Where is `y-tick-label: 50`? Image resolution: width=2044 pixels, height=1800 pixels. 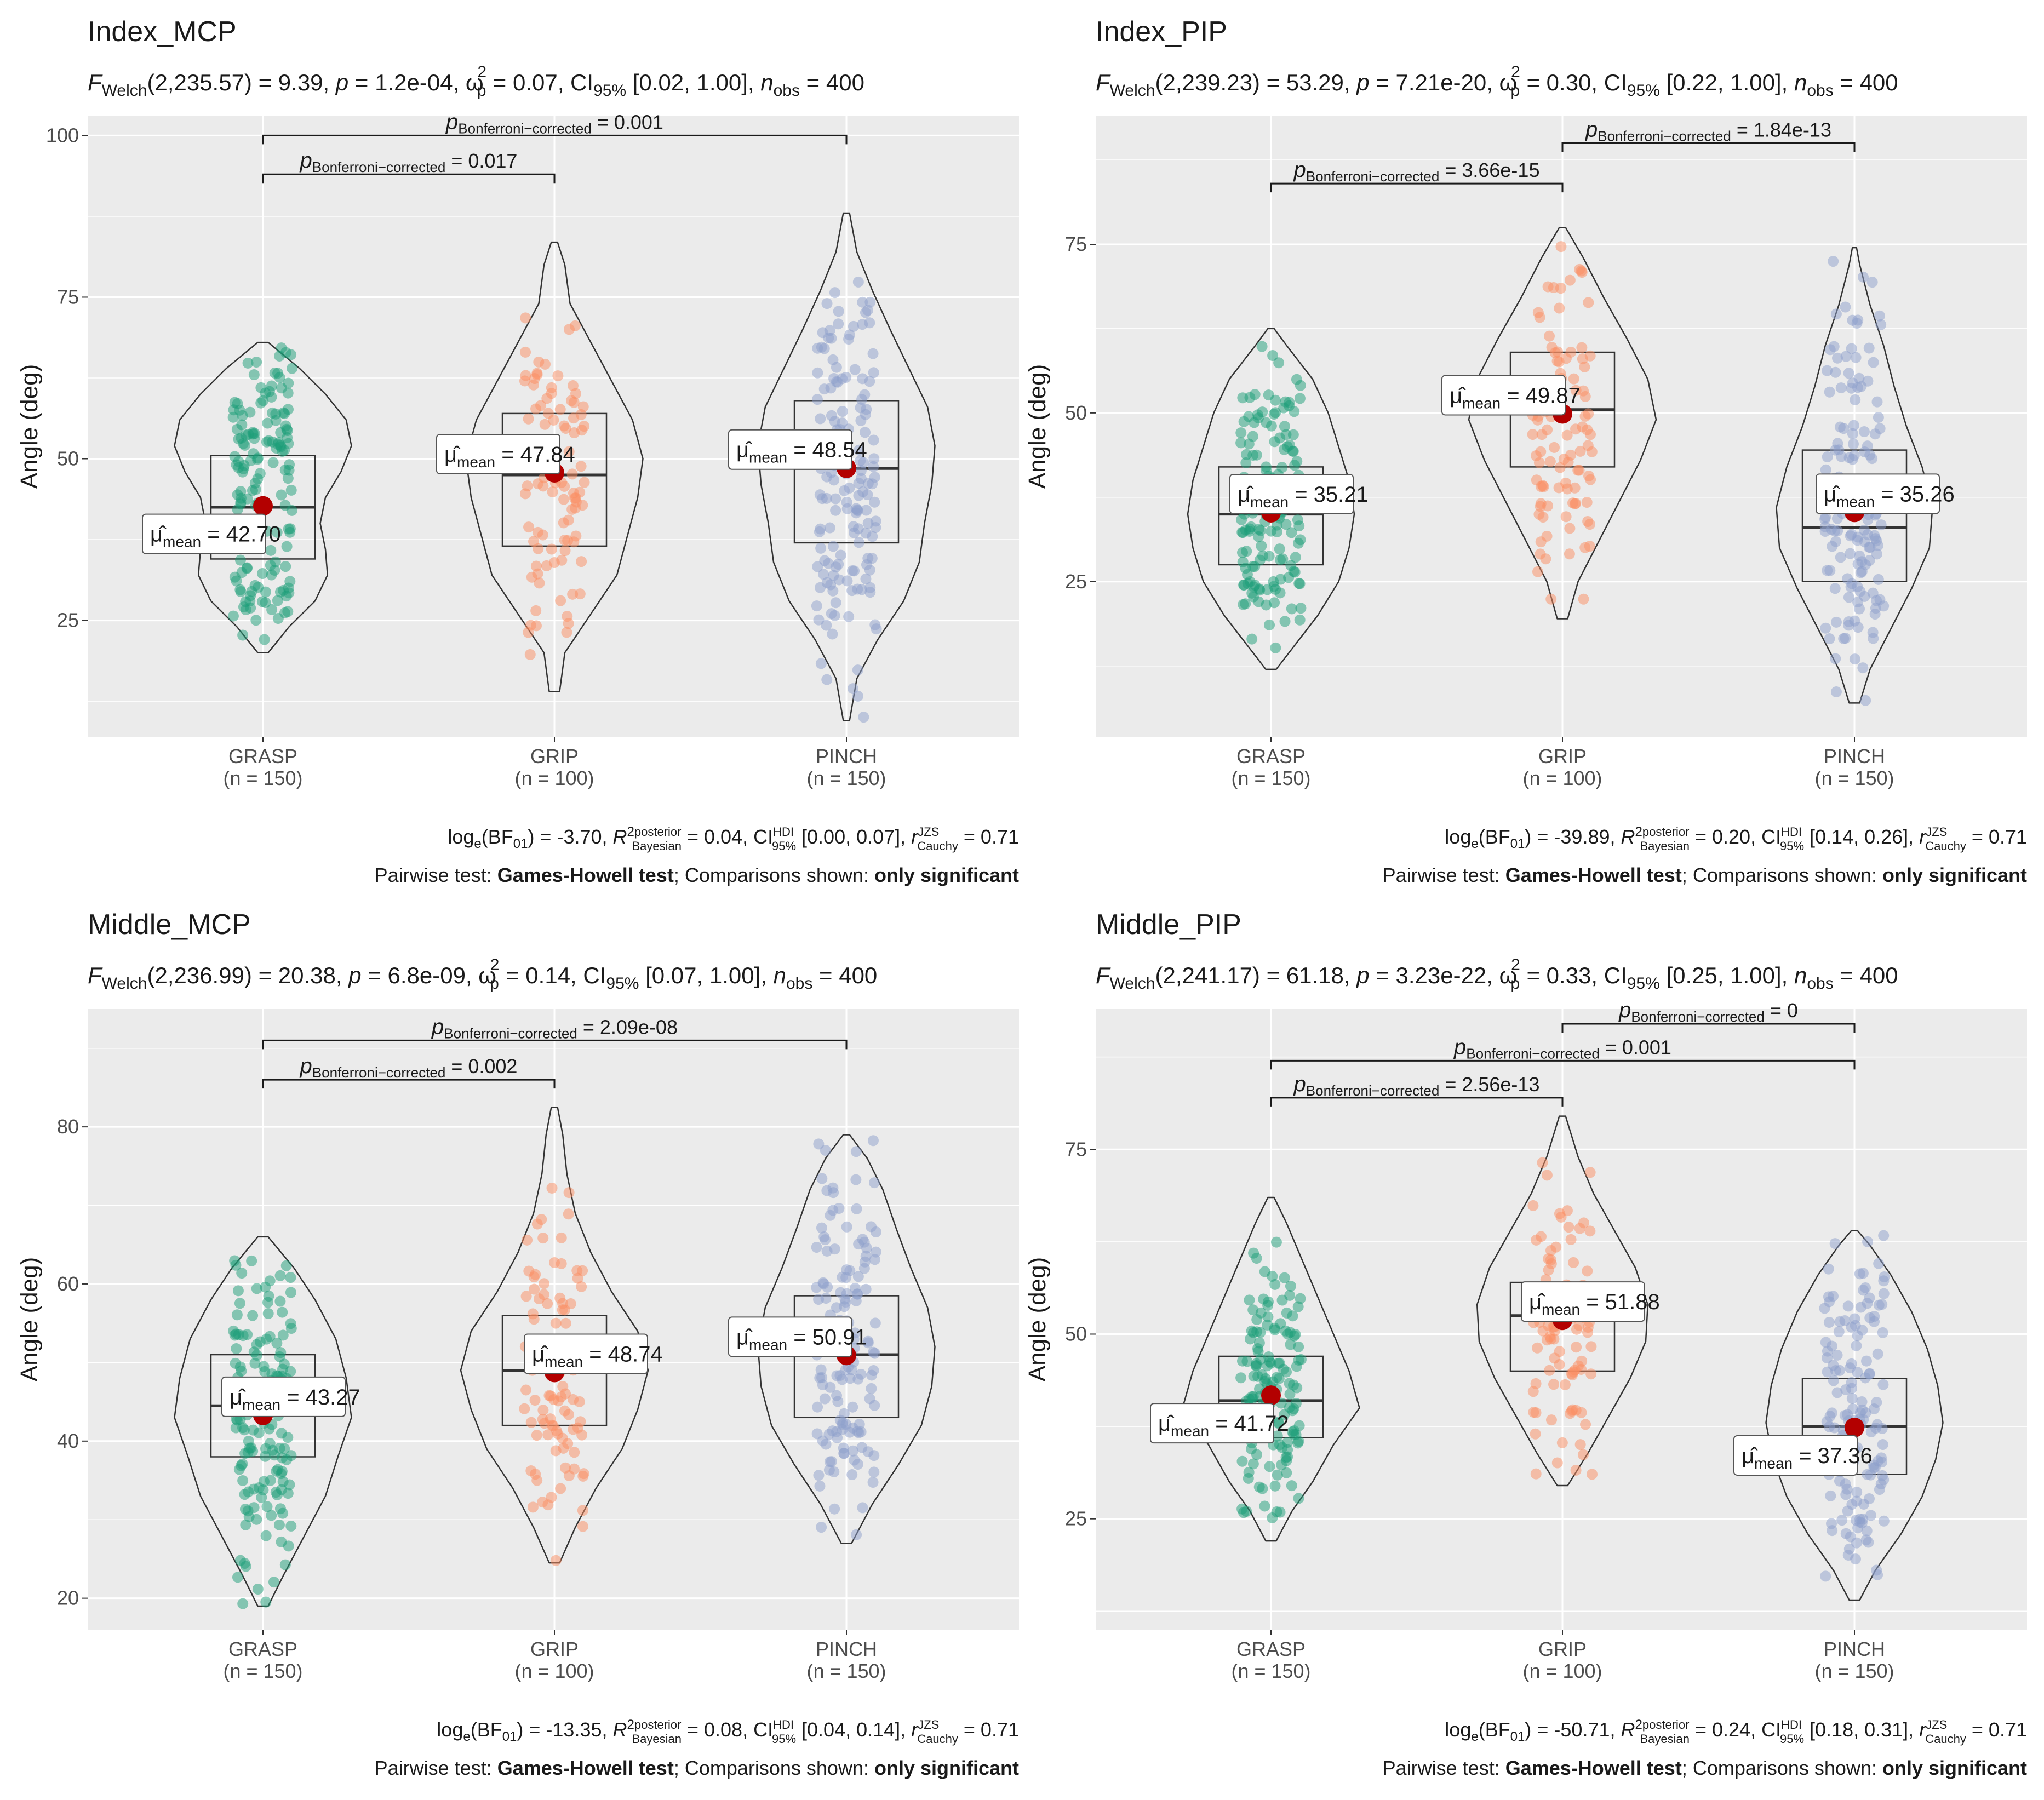
y-tick-label: 50 is located at coordinates (1076, 413).